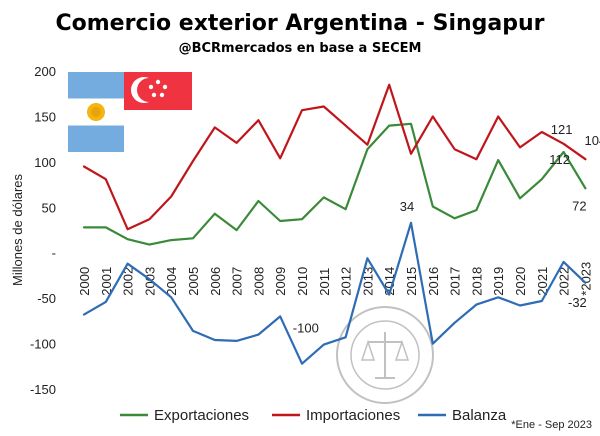  What do you see at coordinates (306, 328) in the screenshot?
I see `data-label: -100` at bounding box center [306, 328].